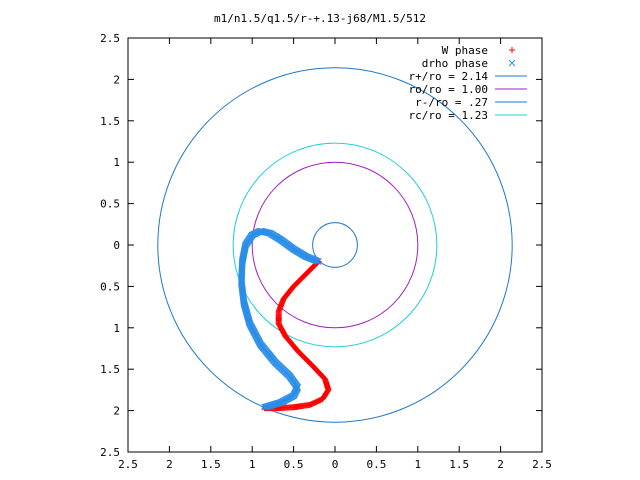 The image size is (640, 480). I want to click on legend-label: rc/ro = 1.23, so click(448, 115).